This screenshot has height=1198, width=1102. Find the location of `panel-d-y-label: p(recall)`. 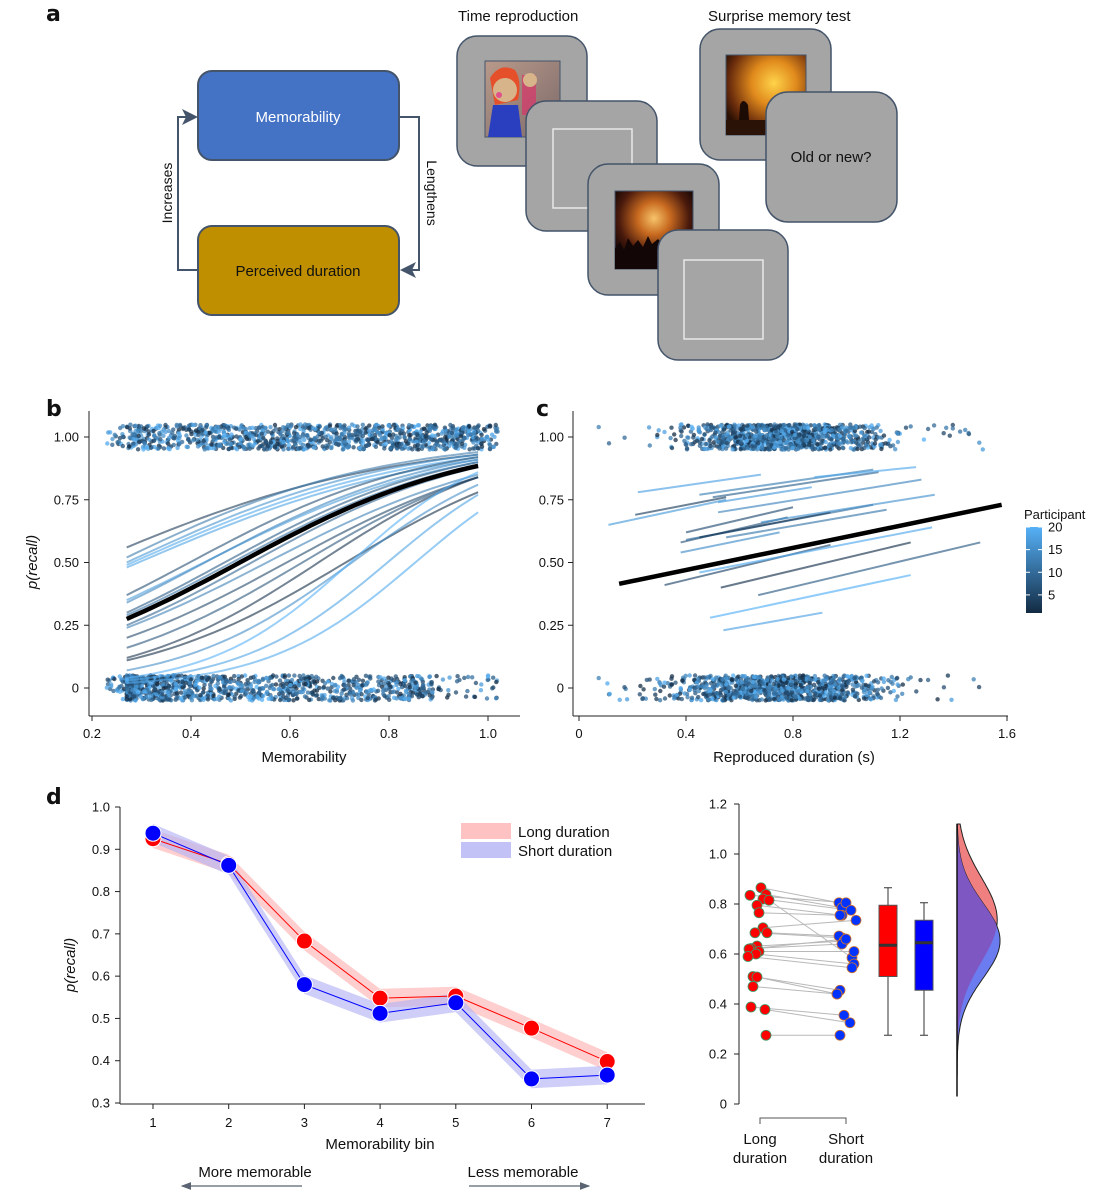

panel-d-y-label: p(recall) is located at coordinates (70, 965).